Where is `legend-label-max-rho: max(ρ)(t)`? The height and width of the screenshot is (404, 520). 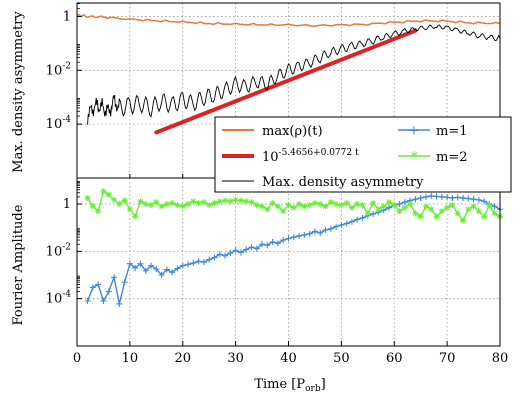 legend-label-max-rho: max(ρ)(t) is located at coordinates (292, 131).